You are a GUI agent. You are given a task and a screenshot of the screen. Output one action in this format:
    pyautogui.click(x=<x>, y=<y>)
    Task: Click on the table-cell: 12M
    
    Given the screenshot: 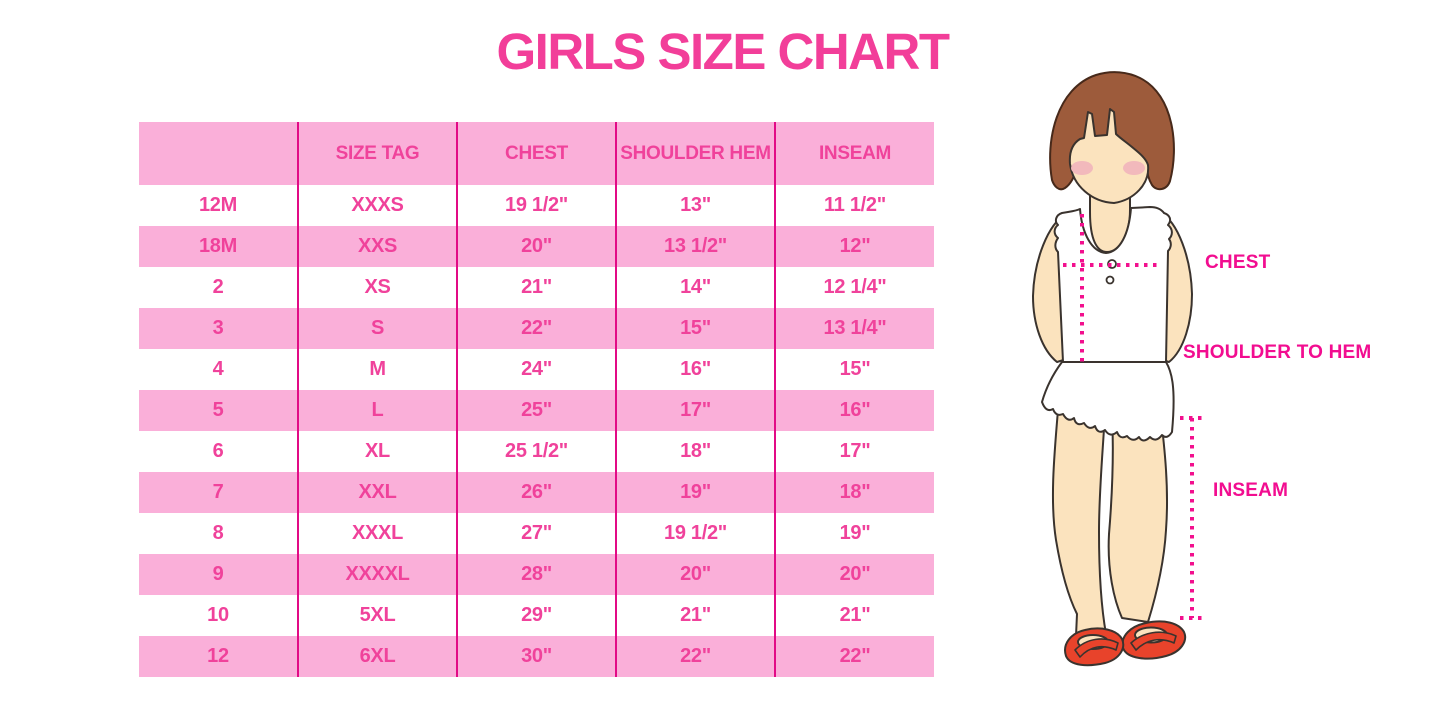 What is the action you would take?
    pyautogui.click(x=217, y=205)
    